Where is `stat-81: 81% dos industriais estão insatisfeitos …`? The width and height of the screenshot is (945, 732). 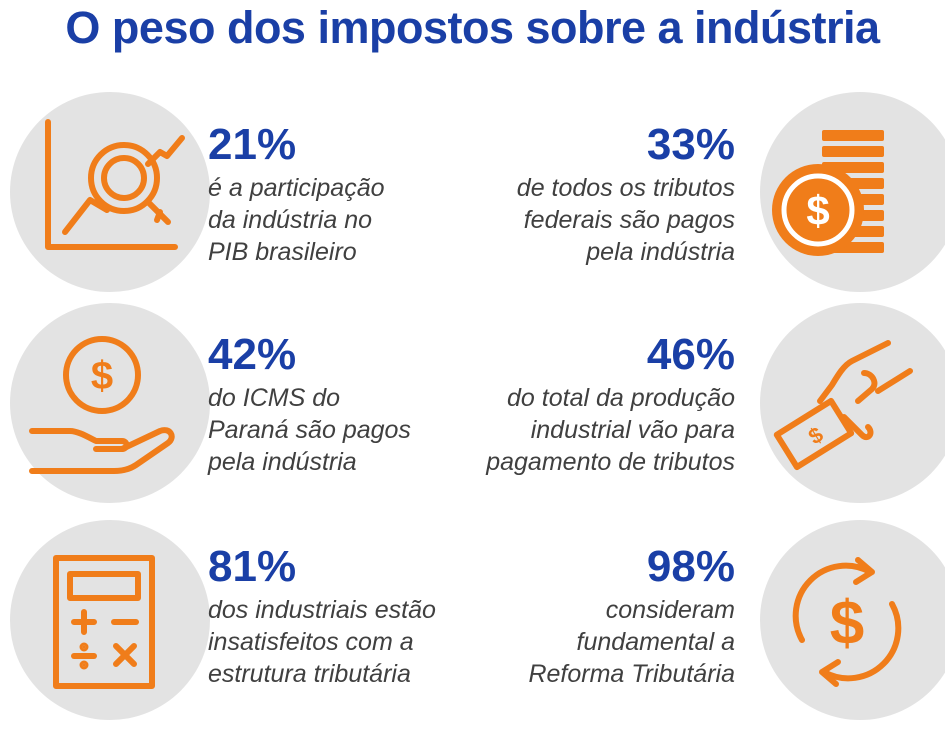
stat-81: 81% dos industriais estão insatisfeitos … is located at coordinates (343, 617).